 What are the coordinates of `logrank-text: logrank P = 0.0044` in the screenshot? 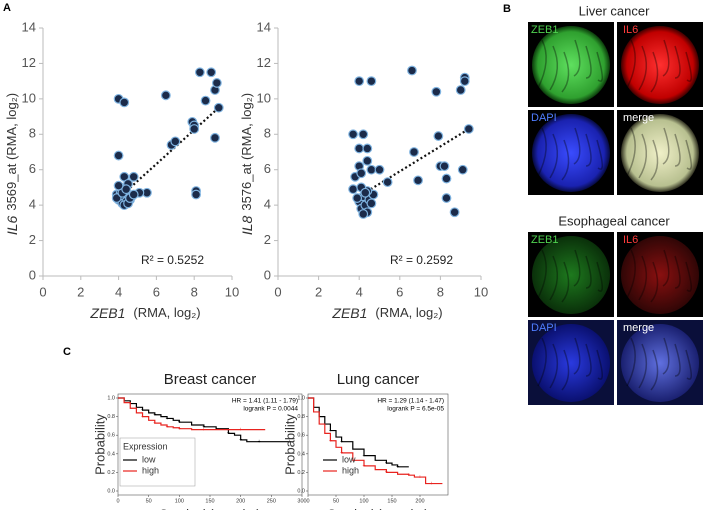 It's located at (270, 409).